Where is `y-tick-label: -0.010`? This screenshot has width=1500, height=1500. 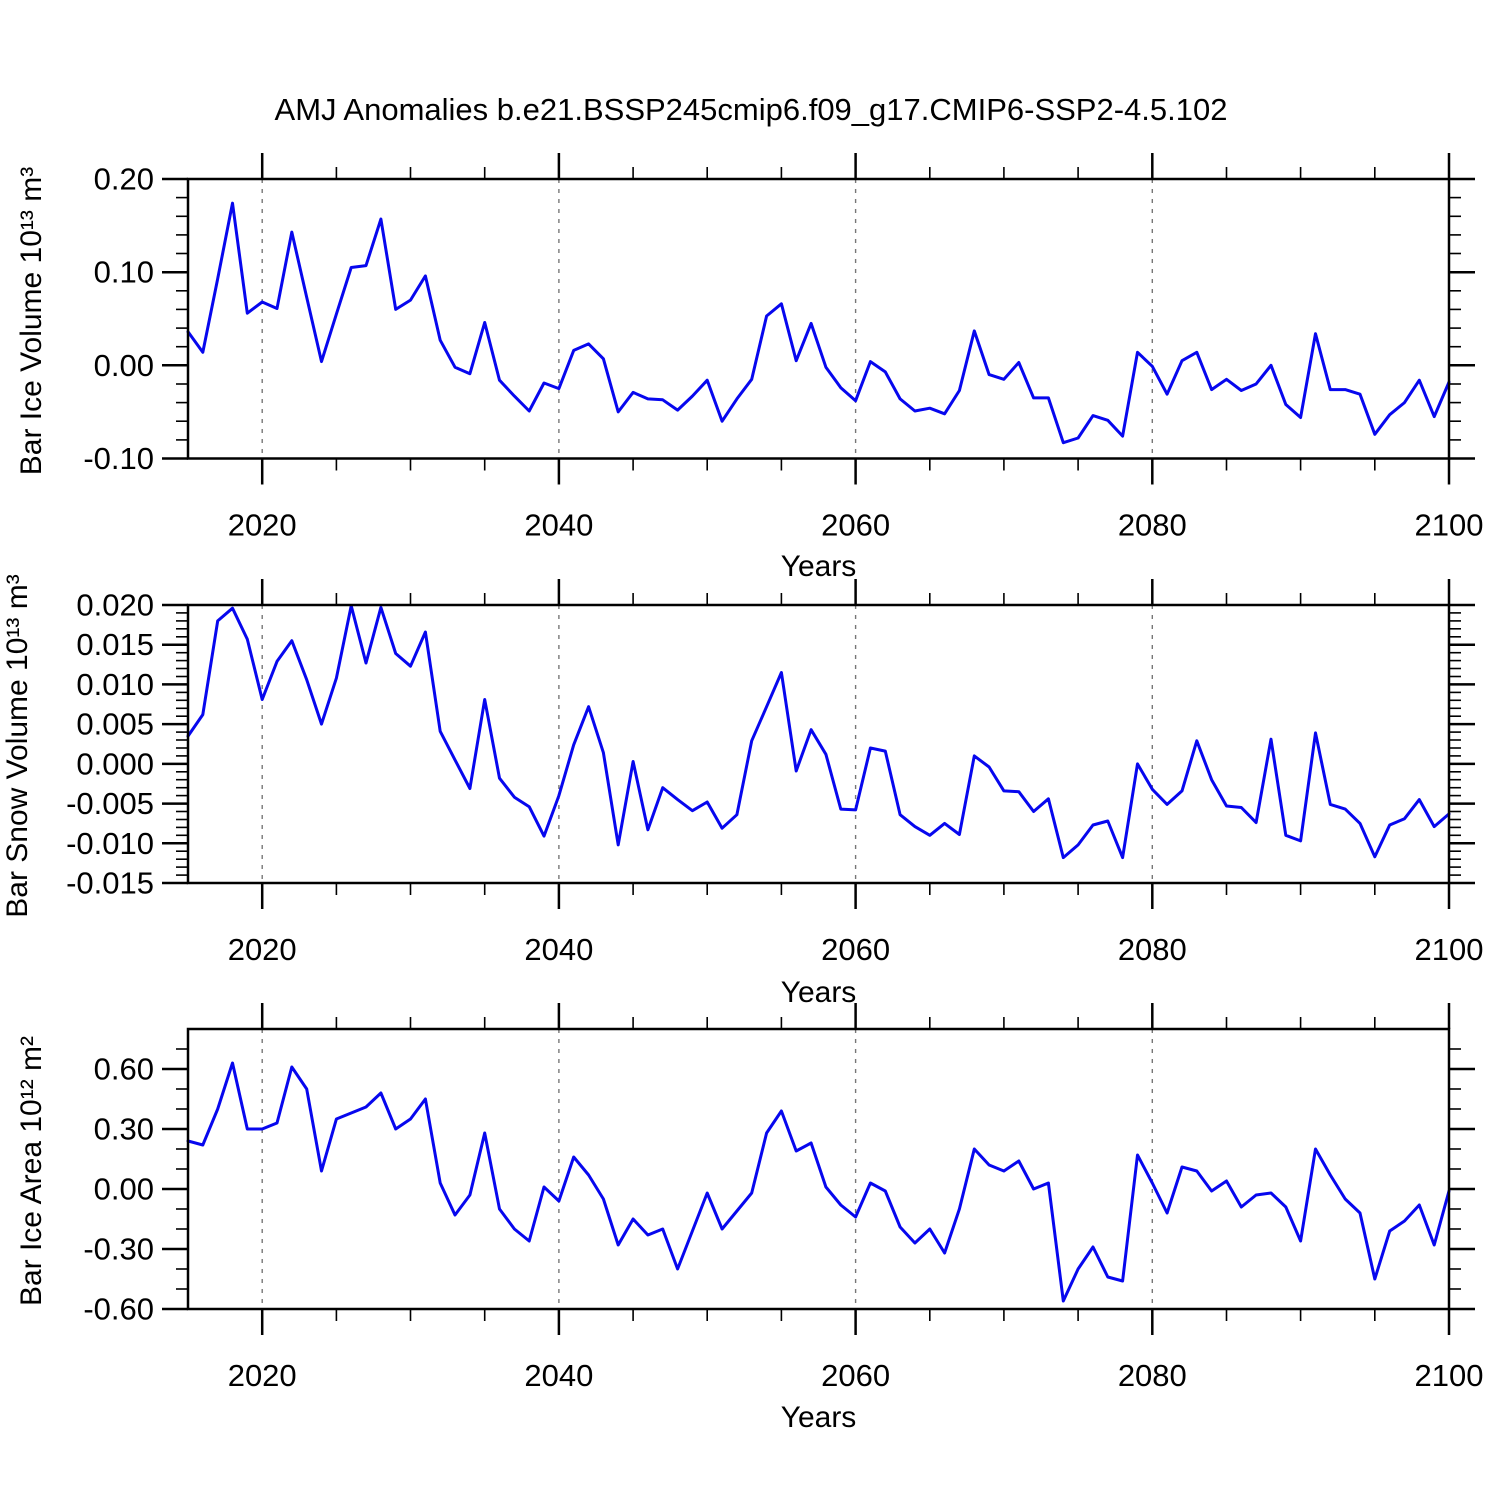
y-tick-label: -0.010 is located at coordinates (110, 843).